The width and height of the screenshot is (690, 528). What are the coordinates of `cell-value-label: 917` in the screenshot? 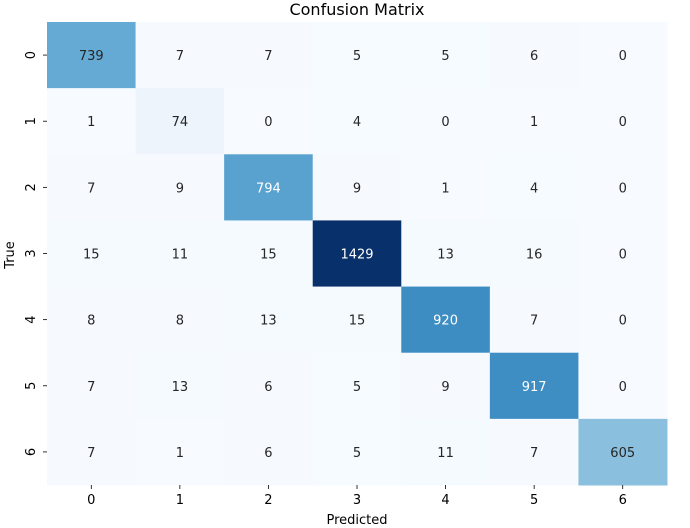 It's located at (534, 387).